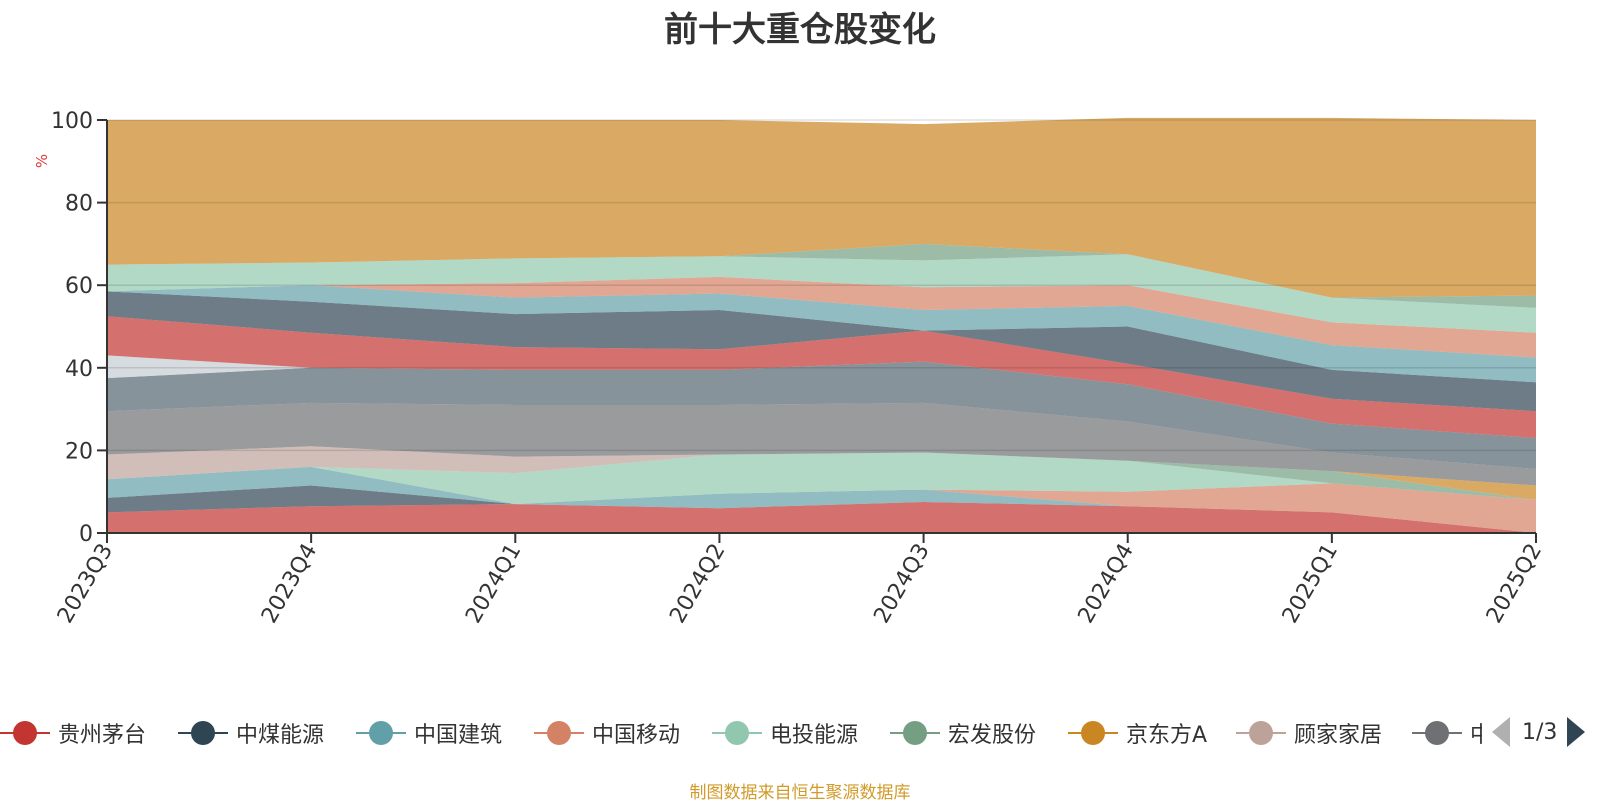 The height and width of the screenshot is (803, 1600). What do you see at coordinates (280, 735) in the screenshot?
I see `legend-label: 中煤能源` at bounding box center [280, 735].